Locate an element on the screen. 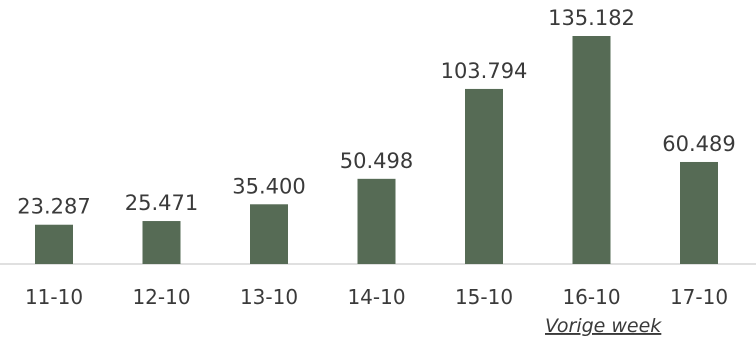  value-label-17-10: 60.489 is located at coordinates (698, 144).